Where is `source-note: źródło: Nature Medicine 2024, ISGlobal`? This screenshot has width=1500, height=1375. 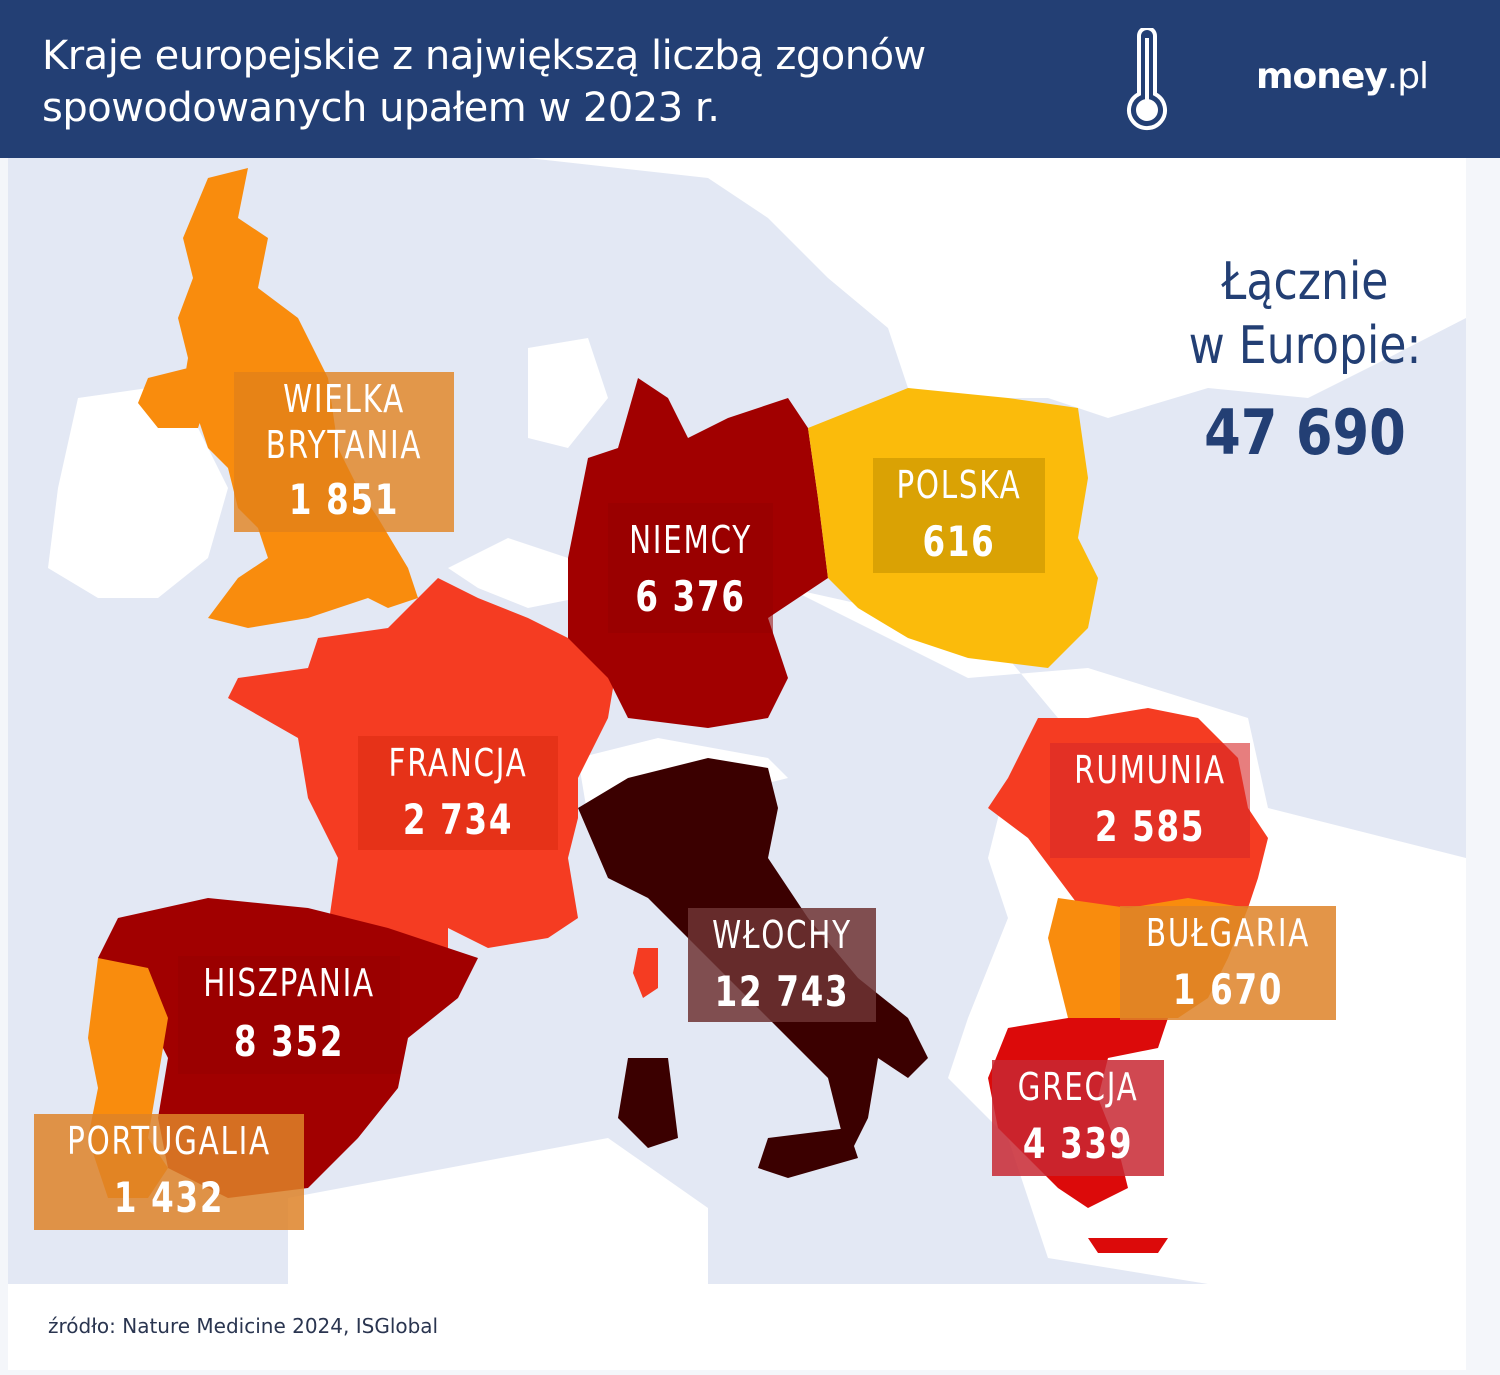 source-note: źródło: Nature Medicine 2024, ISGlobal is located at coordinates (243, 1326).